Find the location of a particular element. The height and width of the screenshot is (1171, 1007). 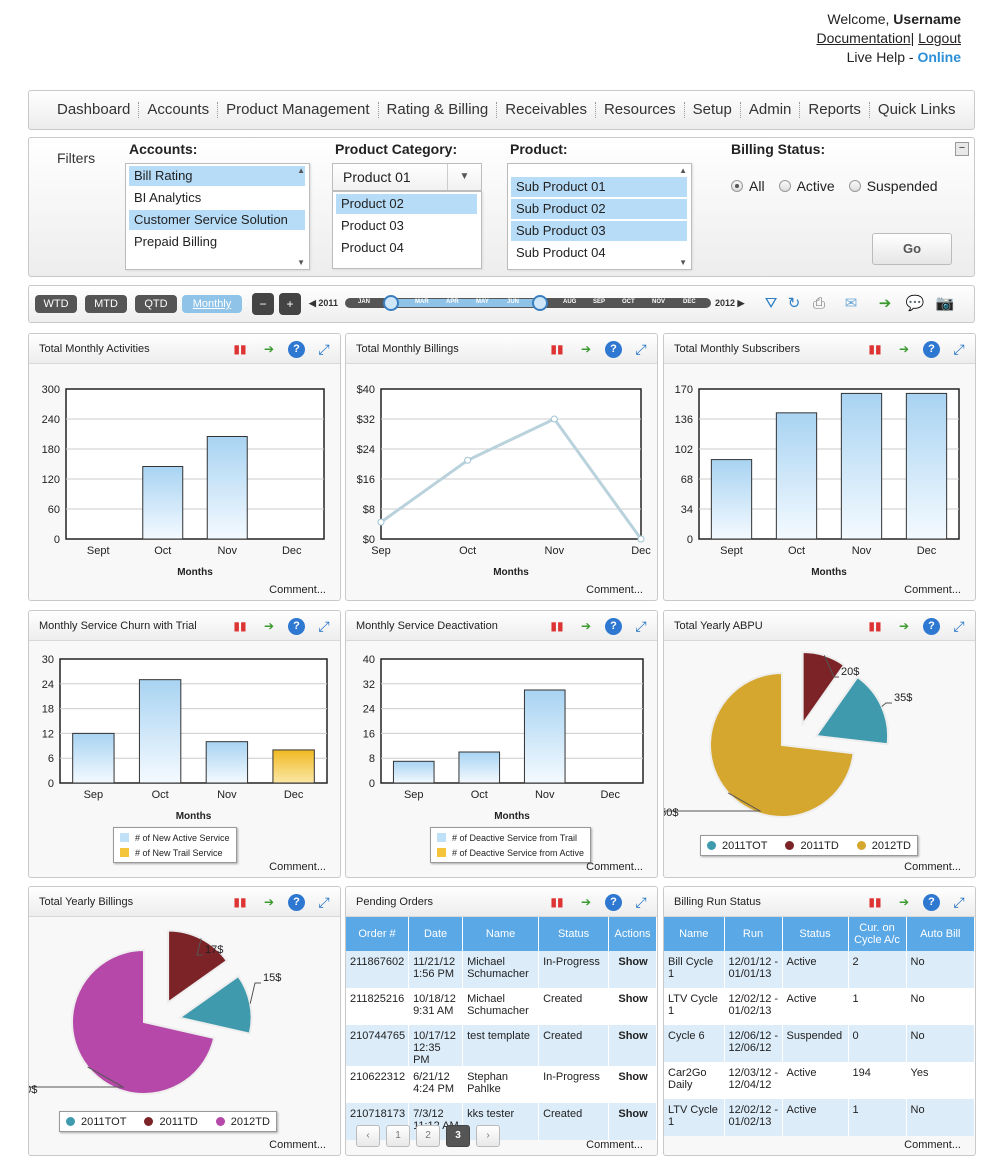

nav-setup: Setup is located at coordinates (713, 110).